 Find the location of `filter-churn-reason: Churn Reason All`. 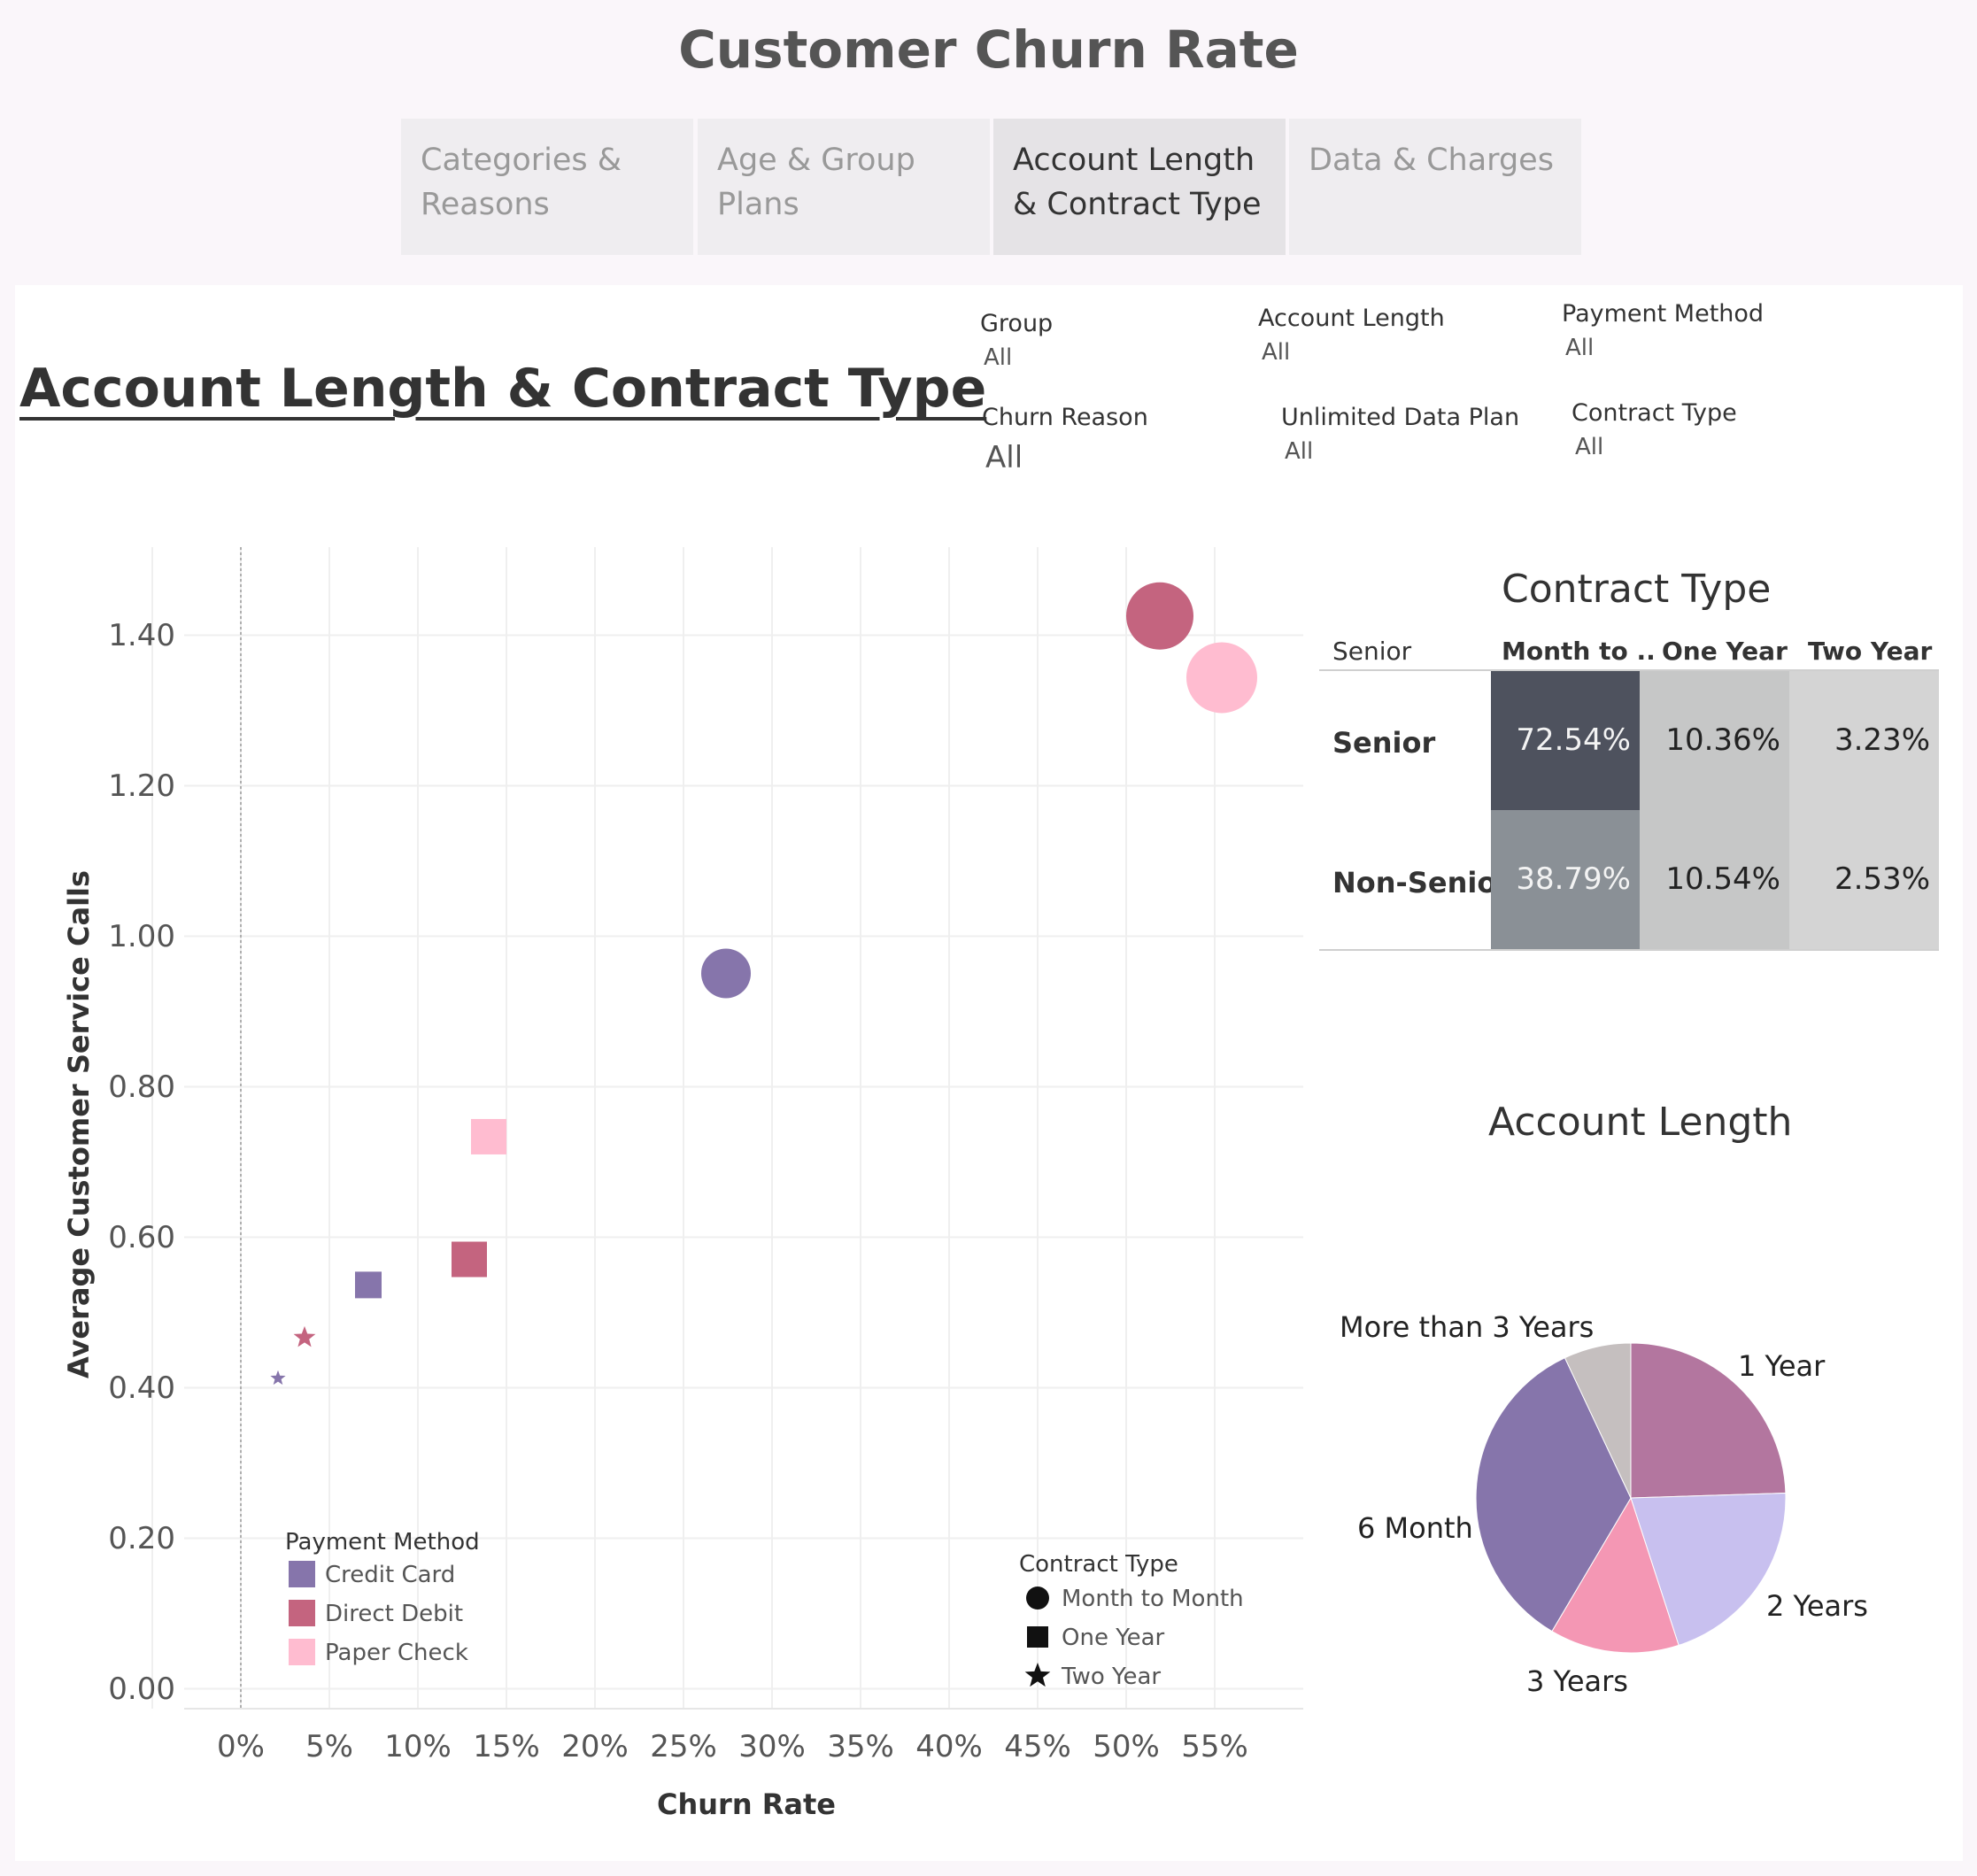

filter-churn-reason: Churn Reason All is located at coordinates (1065, 440).